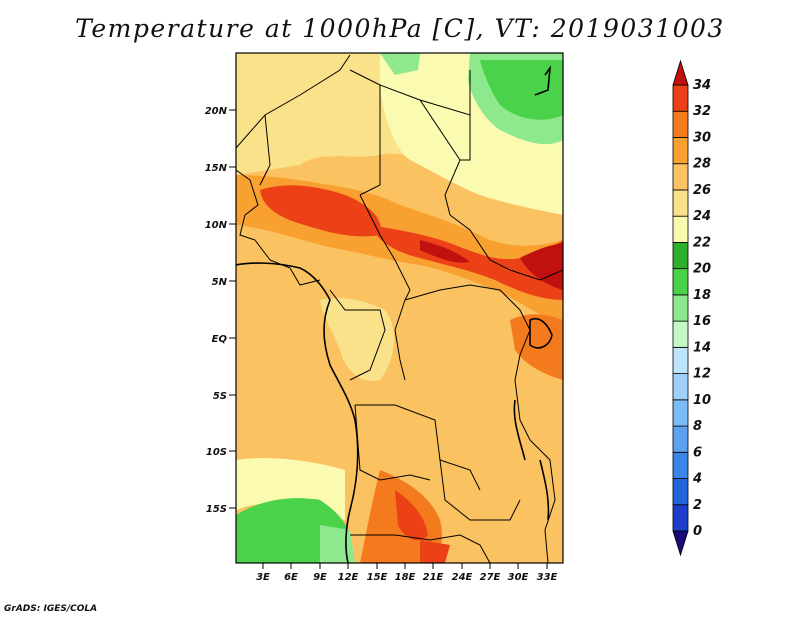 Image resolution: width=800 pixels, height=618 pixels. What do you see at coordinates (543, 80) in the screenshot?
I see `red-sea-coast` at bounding box center [543, 80].